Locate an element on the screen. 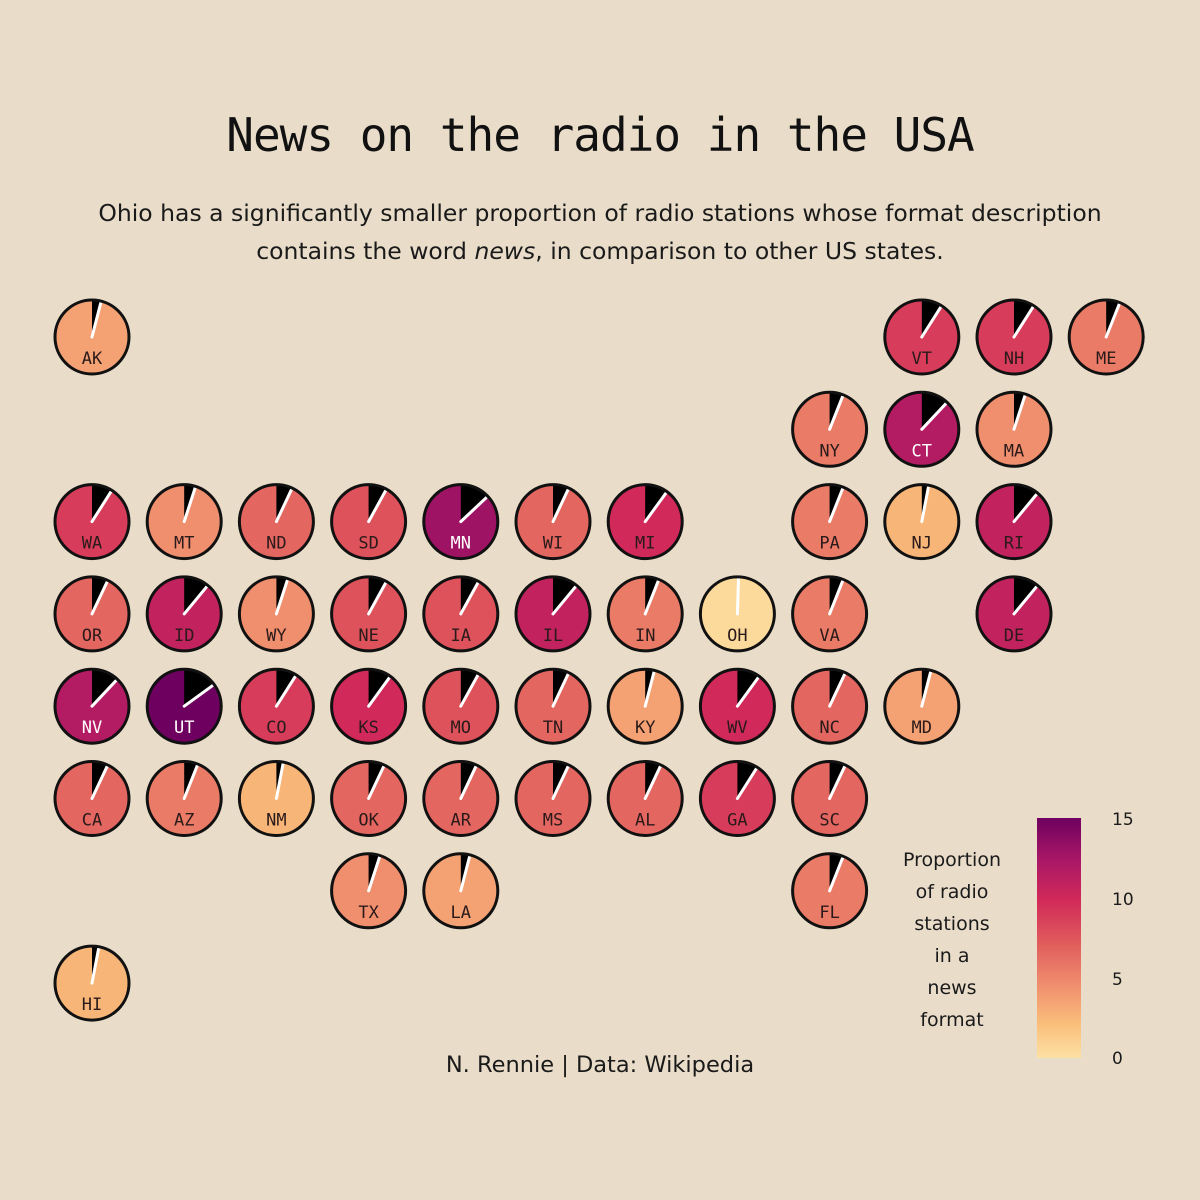  state-label: ND is located at coordinates (276, 544).